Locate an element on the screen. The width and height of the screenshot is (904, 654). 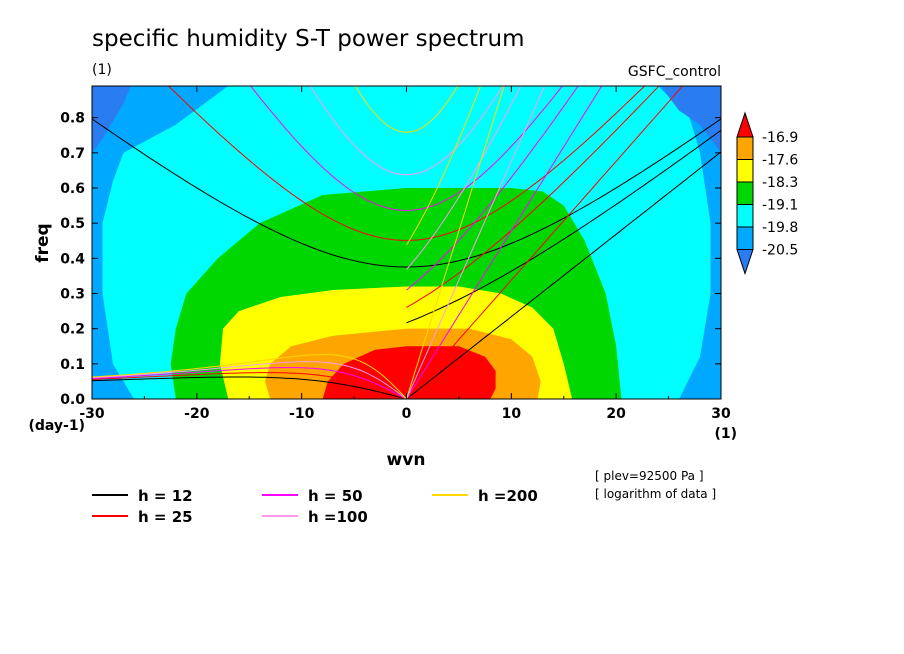
legend-label: h = 50 is located at coordinates (335, 496).